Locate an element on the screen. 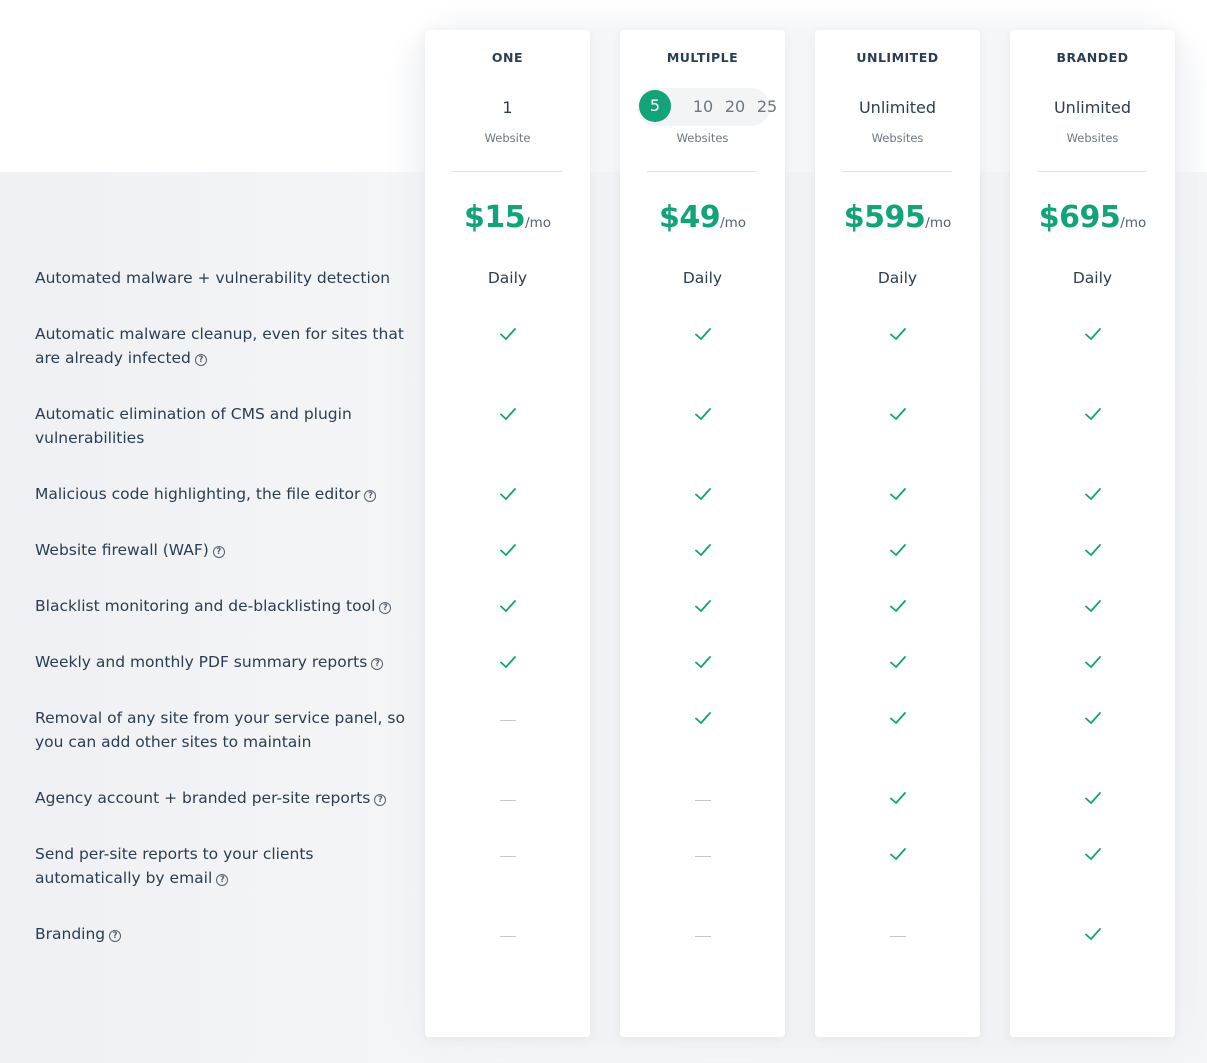  site-count-option-10: 10 is located at coordinates (703, 106).